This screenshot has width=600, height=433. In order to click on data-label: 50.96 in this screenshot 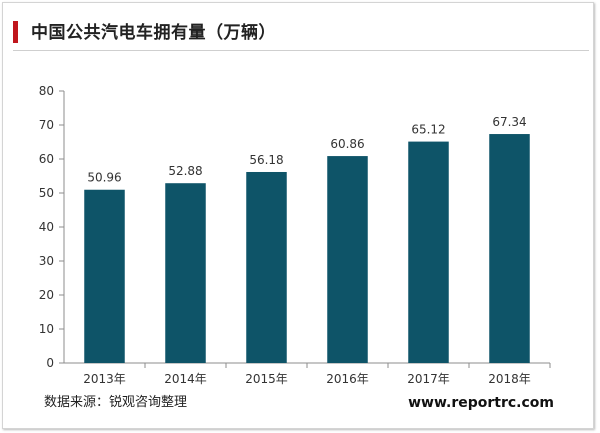, I will do `click(104, 178)`.